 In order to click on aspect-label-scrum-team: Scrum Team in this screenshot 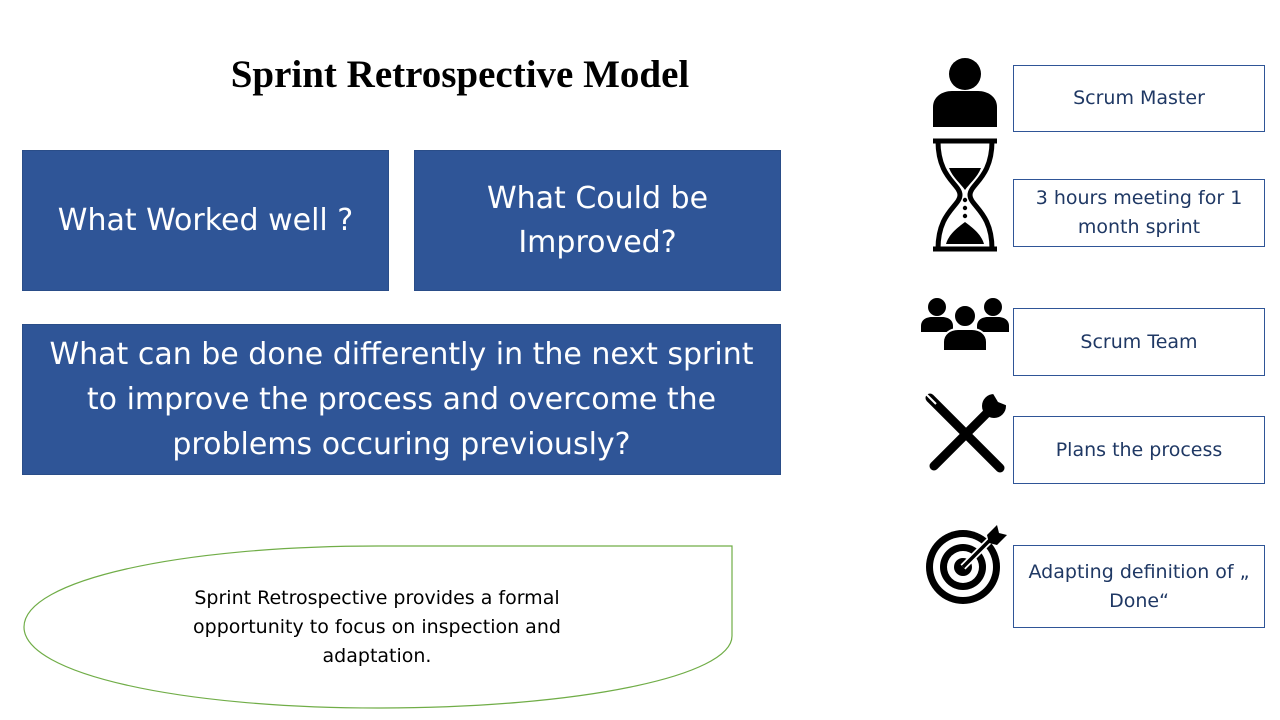, I will do `click(1139, 342)`.